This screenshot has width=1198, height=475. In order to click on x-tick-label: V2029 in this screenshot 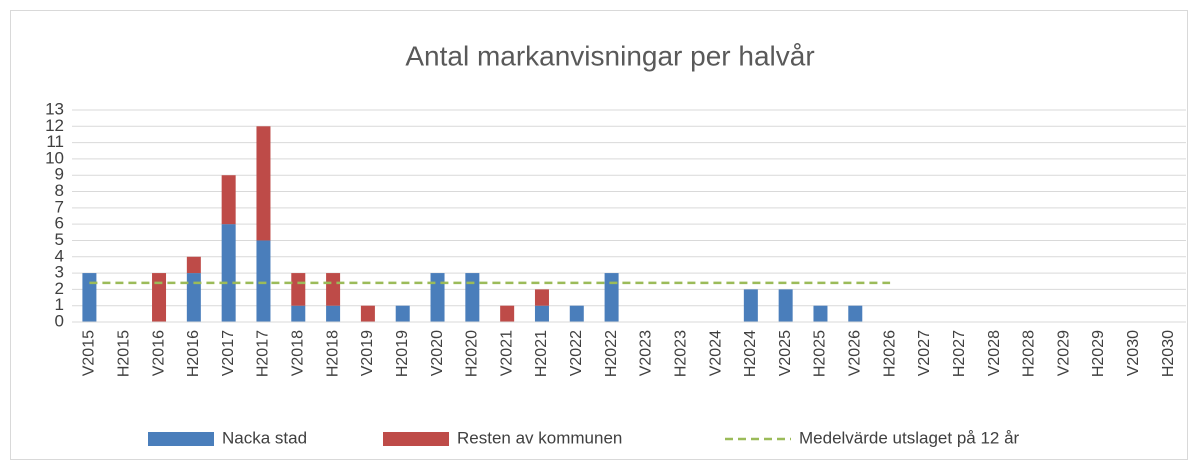, I will do `click(1063, 353)`.